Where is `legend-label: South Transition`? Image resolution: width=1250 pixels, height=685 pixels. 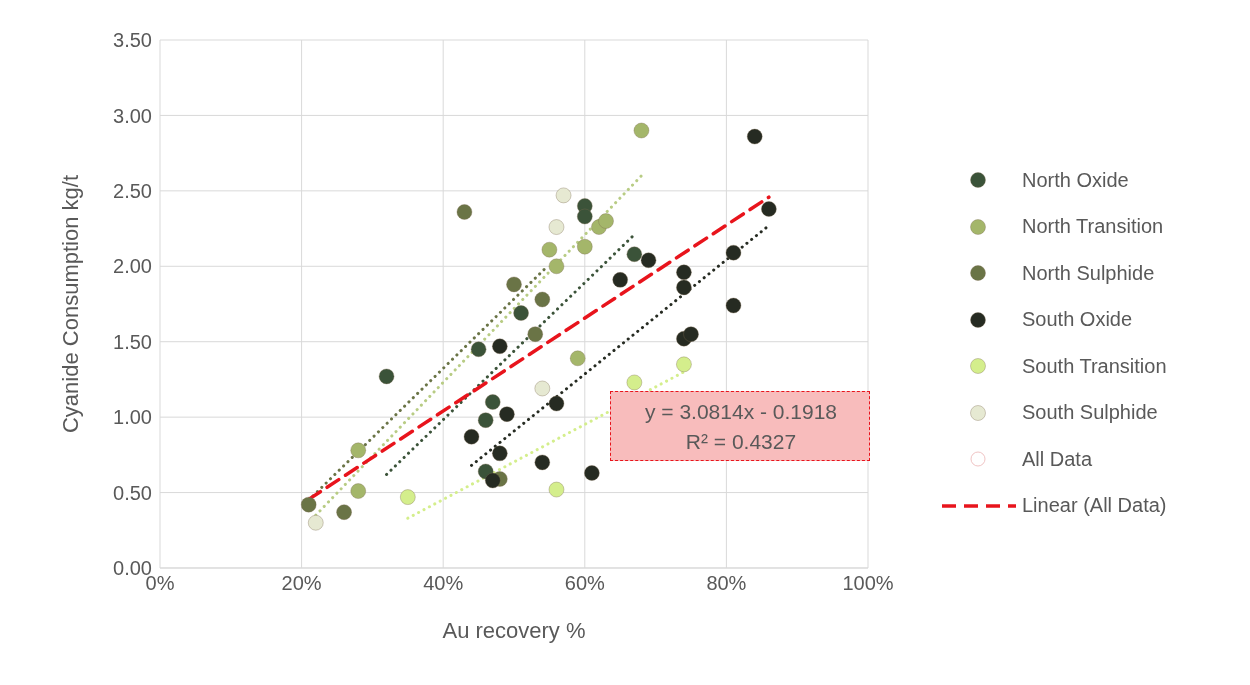 legend-label: South Transition is located at coordinates (1094, 366).